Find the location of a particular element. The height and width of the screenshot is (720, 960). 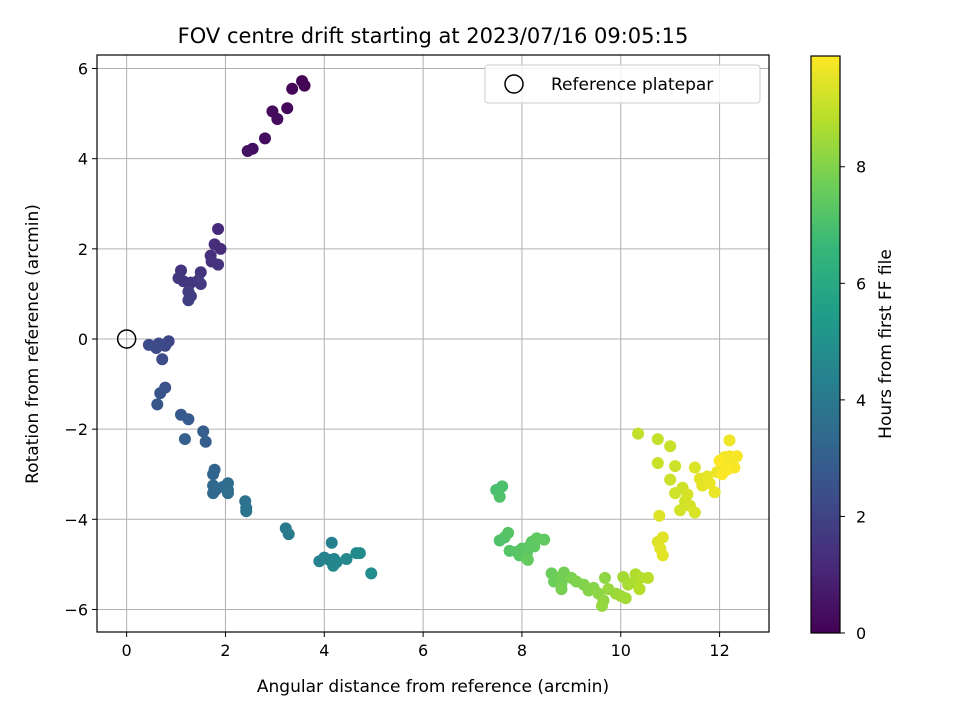

x-tick-label: 4 is located at coordinates (324, 650).